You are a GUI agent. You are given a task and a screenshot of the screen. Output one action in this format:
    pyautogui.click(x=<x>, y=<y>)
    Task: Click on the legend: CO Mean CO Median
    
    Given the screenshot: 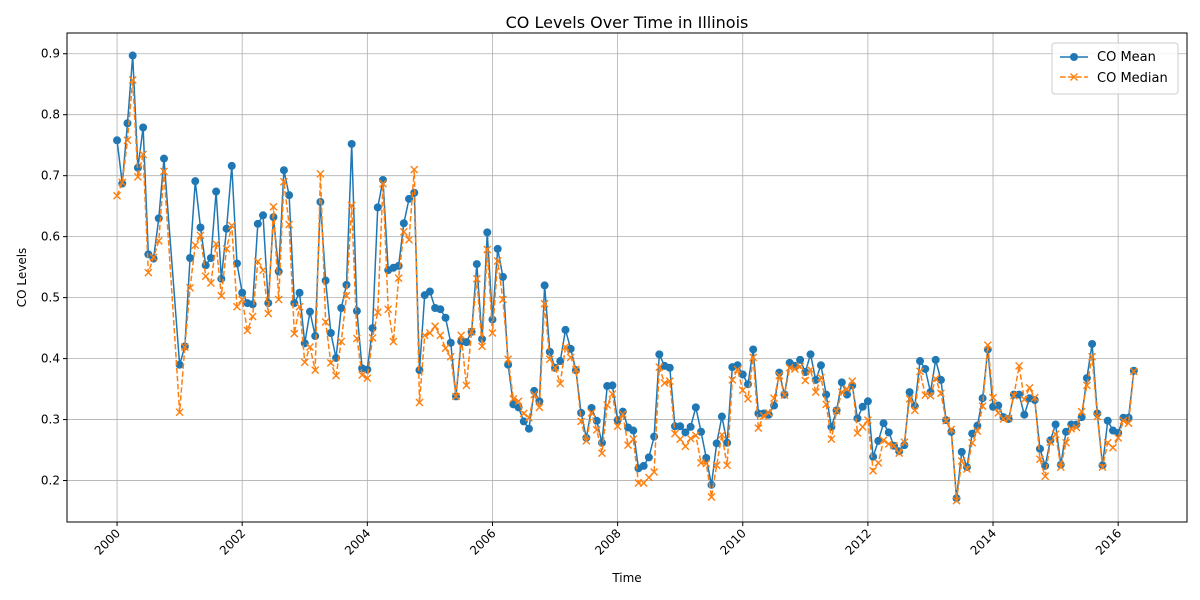 What is the action you would take?
    pyautogui.click(x=1115, y=68)
    